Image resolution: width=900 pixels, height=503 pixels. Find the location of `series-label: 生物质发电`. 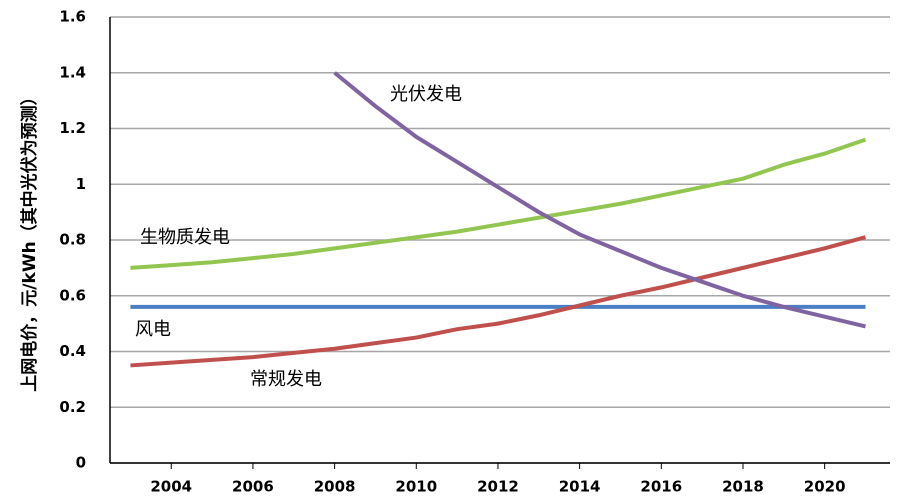

series-label: 生物质发电 is located at coordinates (185, 237).